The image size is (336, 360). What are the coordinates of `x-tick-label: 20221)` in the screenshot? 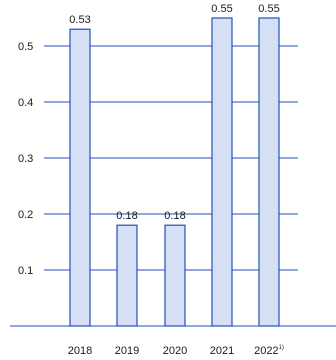 It's located at (269, 351).